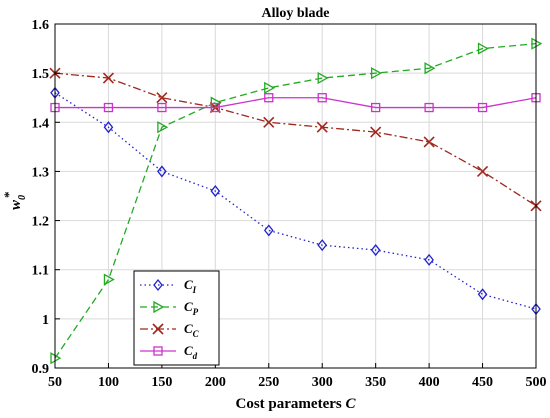  What do you see at coordinates (168, 286) in the screenshot?
I see `legend-entry: CI` at bounding box center [168, 286].